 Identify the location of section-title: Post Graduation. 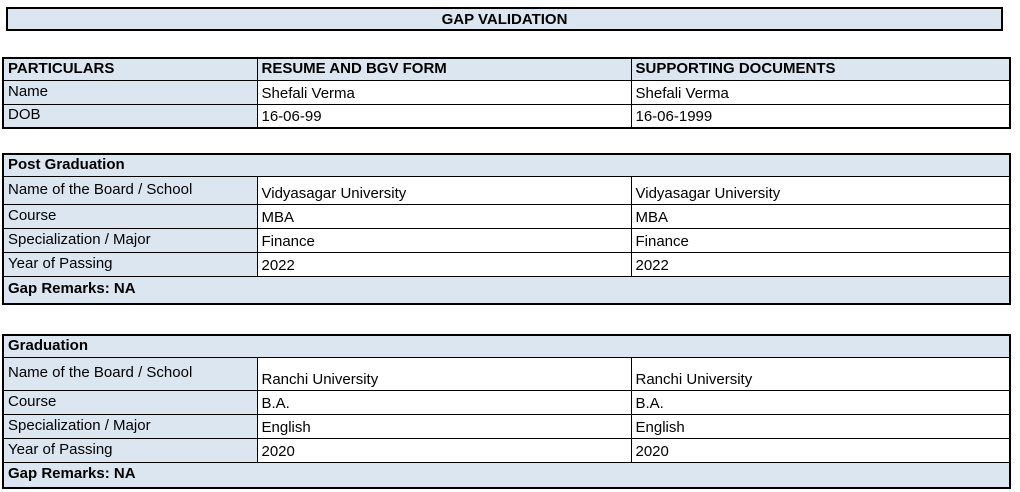
(506, 165).